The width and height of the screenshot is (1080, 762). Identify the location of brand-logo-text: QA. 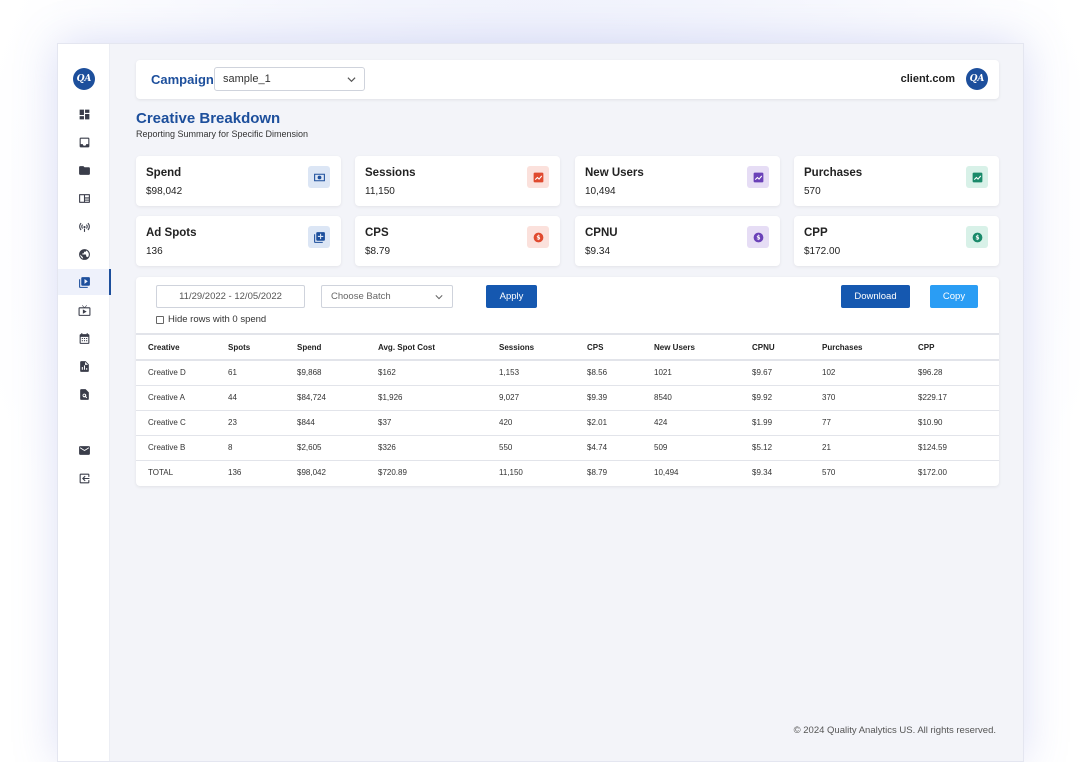
(84, 79).